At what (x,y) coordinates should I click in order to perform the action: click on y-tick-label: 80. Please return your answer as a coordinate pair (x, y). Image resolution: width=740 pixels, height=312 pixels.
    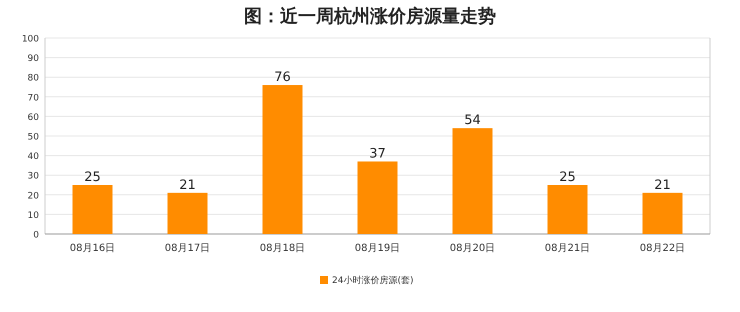
    Looking at the image, I should click on (34, 79).